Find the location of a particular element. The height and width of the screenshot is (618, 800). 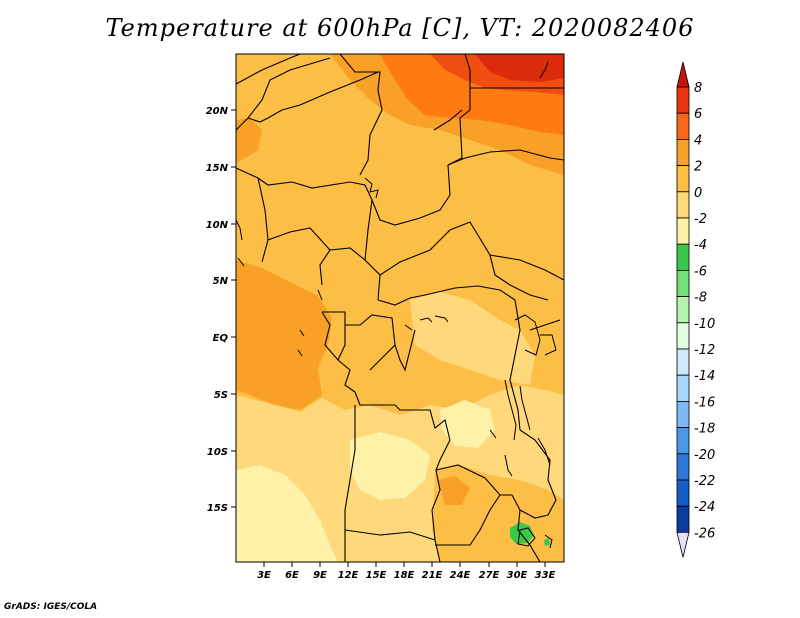

field-2-4-se is located at coordinates (454, 490).